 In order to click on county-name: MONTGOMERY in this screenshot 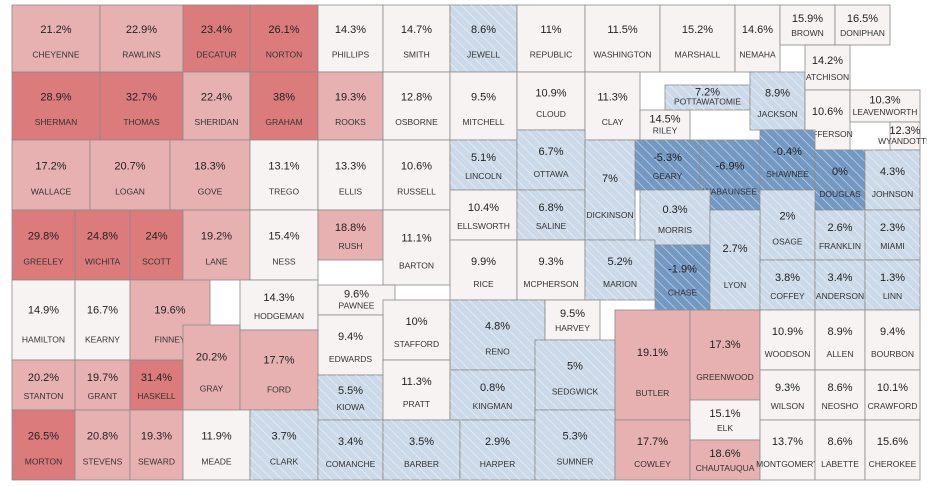, I will do `click(787, 464)`.